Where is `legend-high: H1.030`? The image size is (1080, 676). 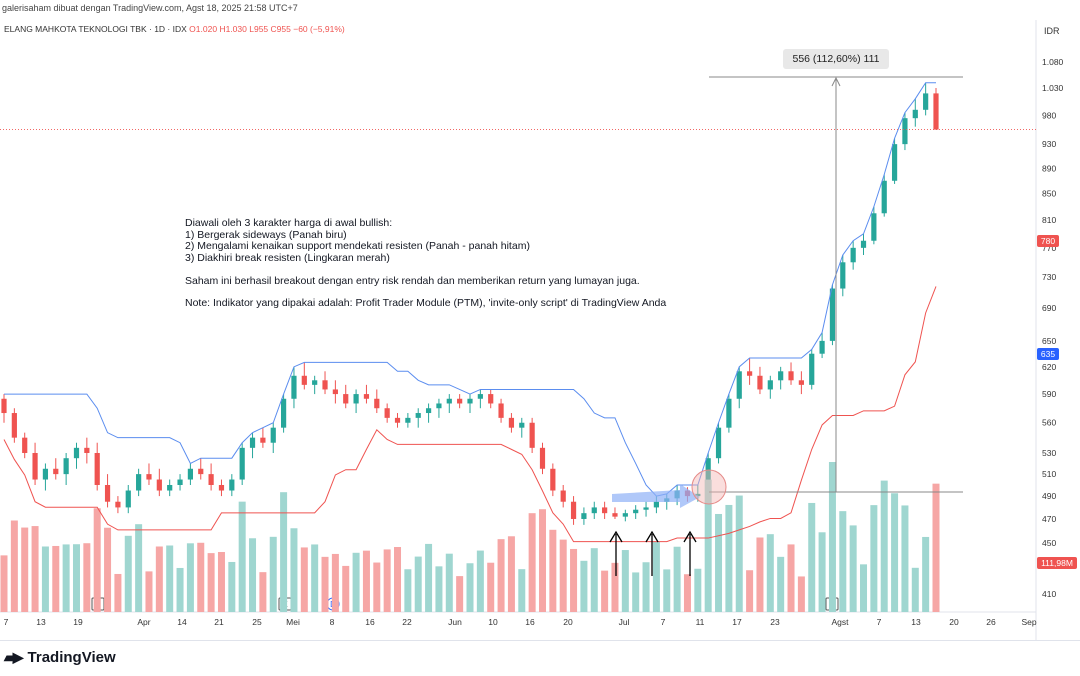 legend-high: H1.030 is located at coordinates (233, 29).